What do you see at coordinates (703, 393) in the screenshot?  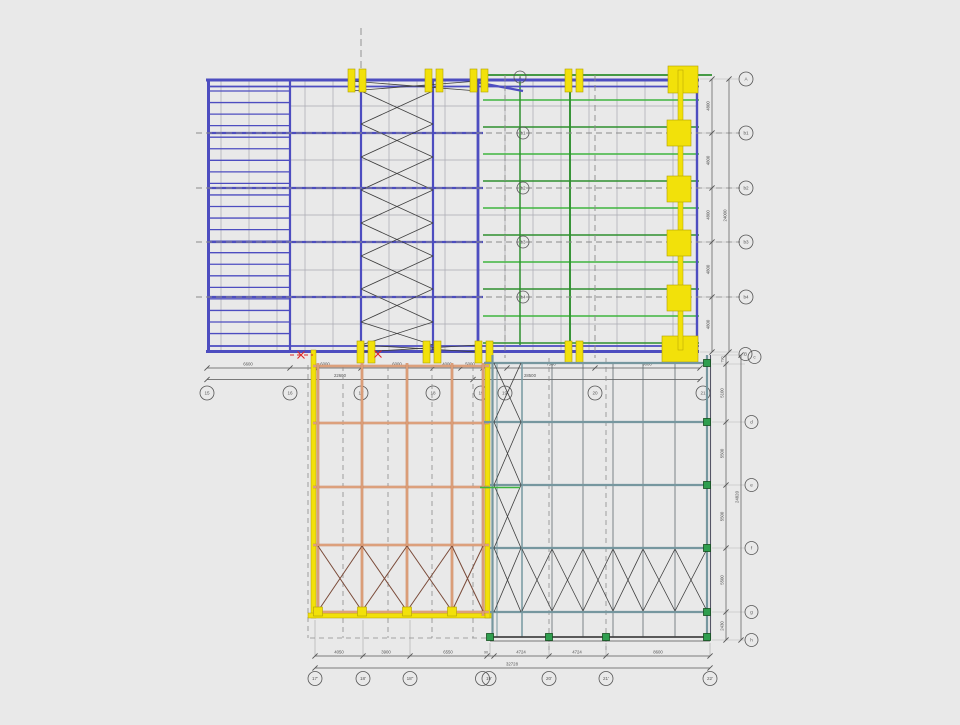 I see `grid-bubble-label: 21` at bounding box center [703, 393].